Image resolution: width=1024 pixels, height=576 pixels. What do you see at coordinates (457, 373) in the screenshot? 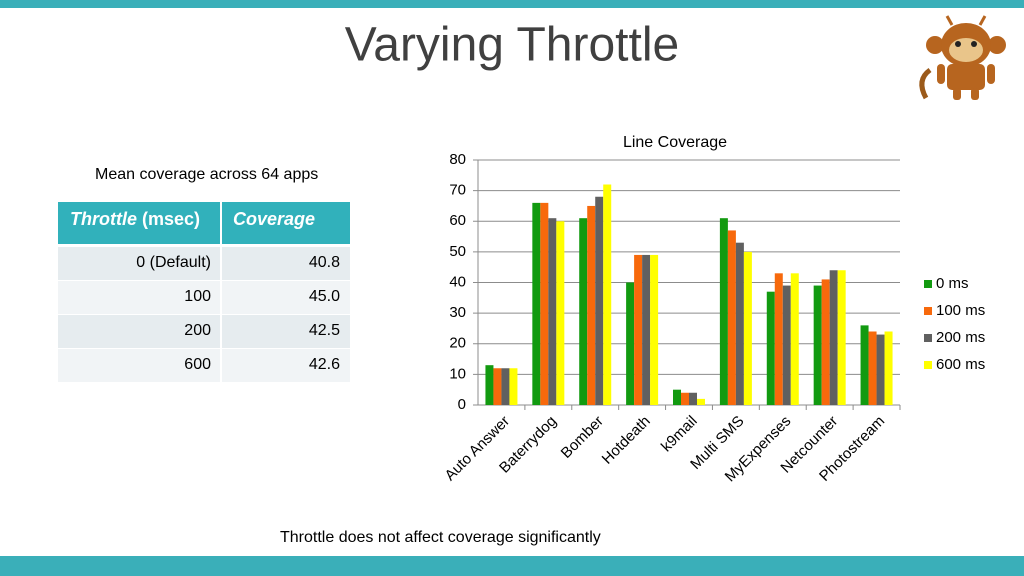
I see `y-tick-label: 10` at bounding box center [457, 373].